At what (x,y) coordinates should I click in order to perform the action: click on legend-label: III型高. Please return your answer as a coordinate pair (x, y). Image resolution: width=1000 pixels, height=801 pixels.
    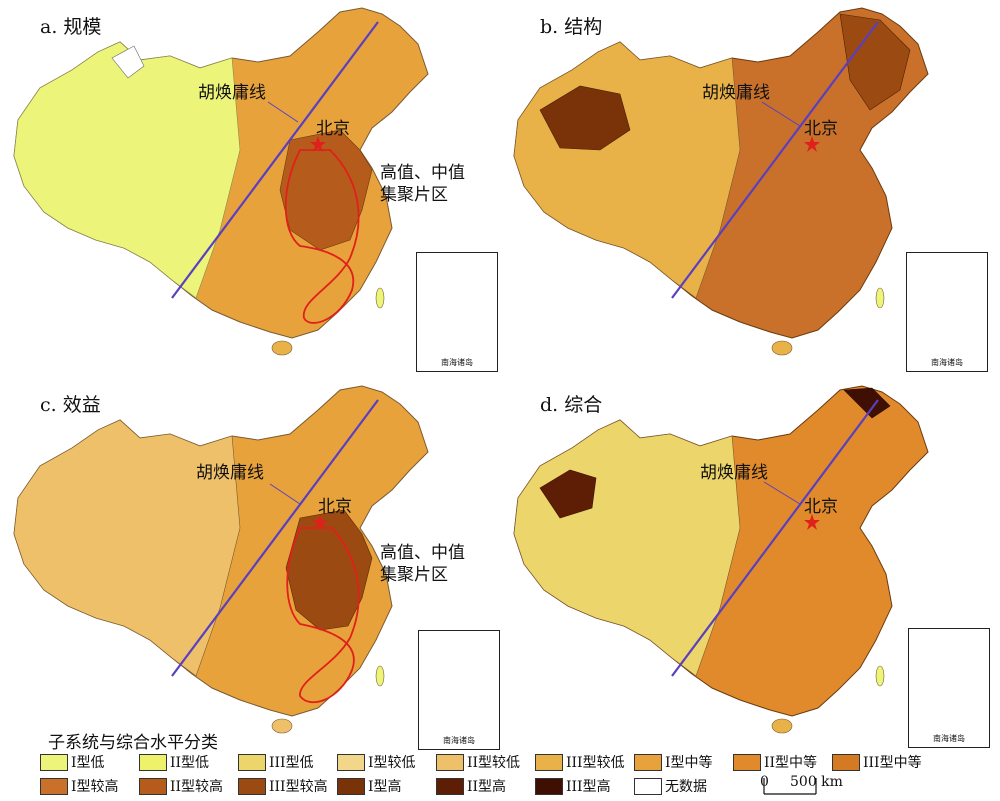
    Looking at the image, I should click on (588, 787).